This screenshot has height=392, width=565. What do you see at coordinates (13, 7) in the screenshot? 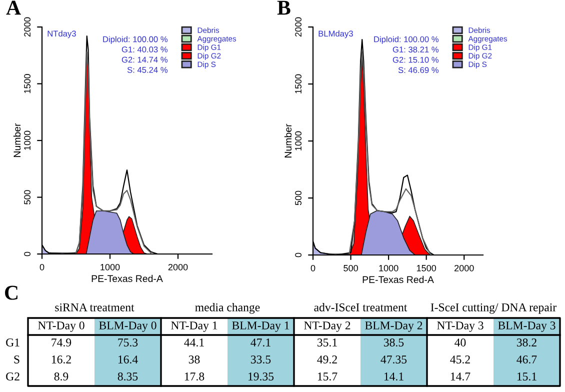
I see `chart-title: A` at bounding box center [13, 7].